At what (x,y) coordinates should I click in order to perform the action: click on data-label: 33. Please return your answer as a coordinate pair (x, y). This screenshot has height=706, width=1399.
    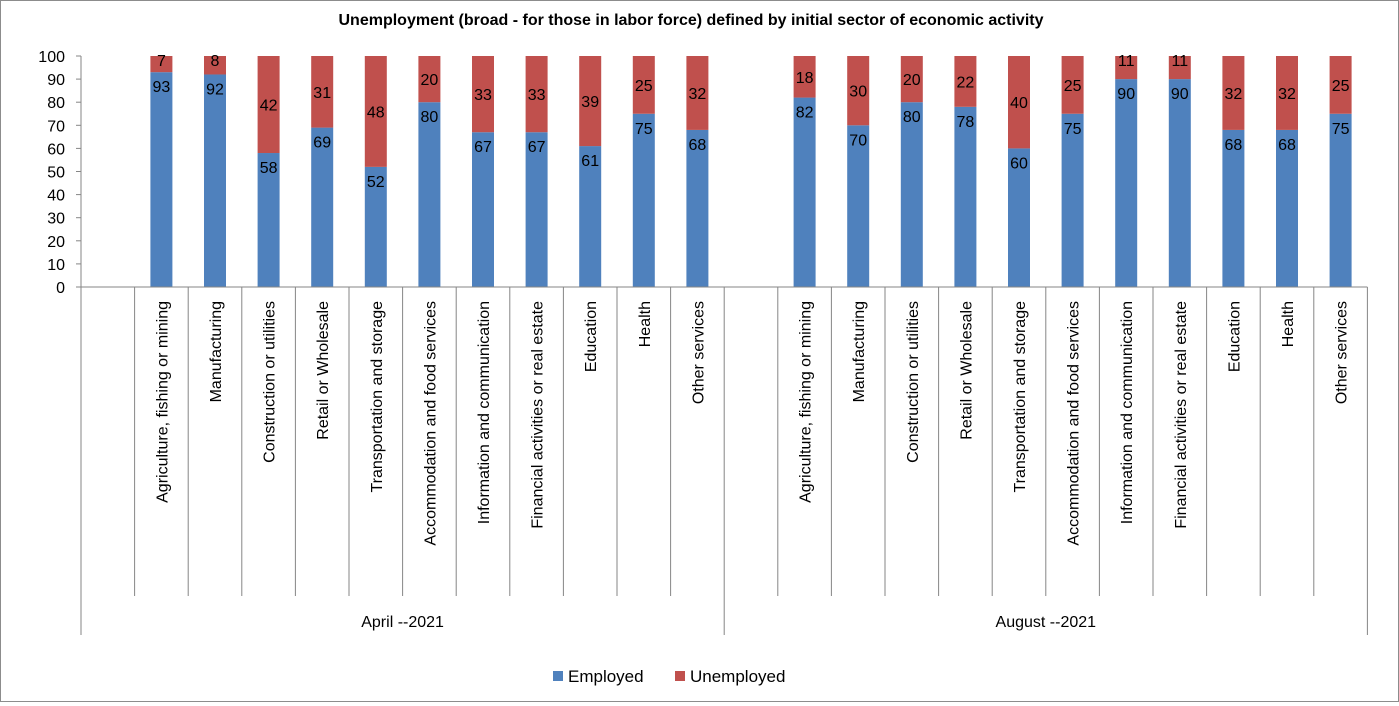
    Looking at the image, I should click on (537, 95).